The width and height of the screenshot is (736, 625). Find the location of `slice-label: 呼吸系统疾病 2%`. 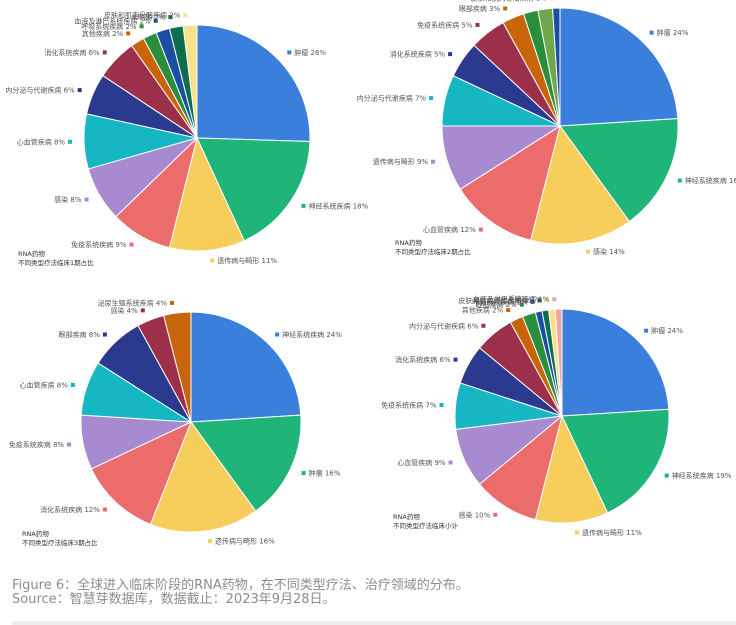

slice-label: 呼吸系统疾病 2% is located at coordinates (109, 26).